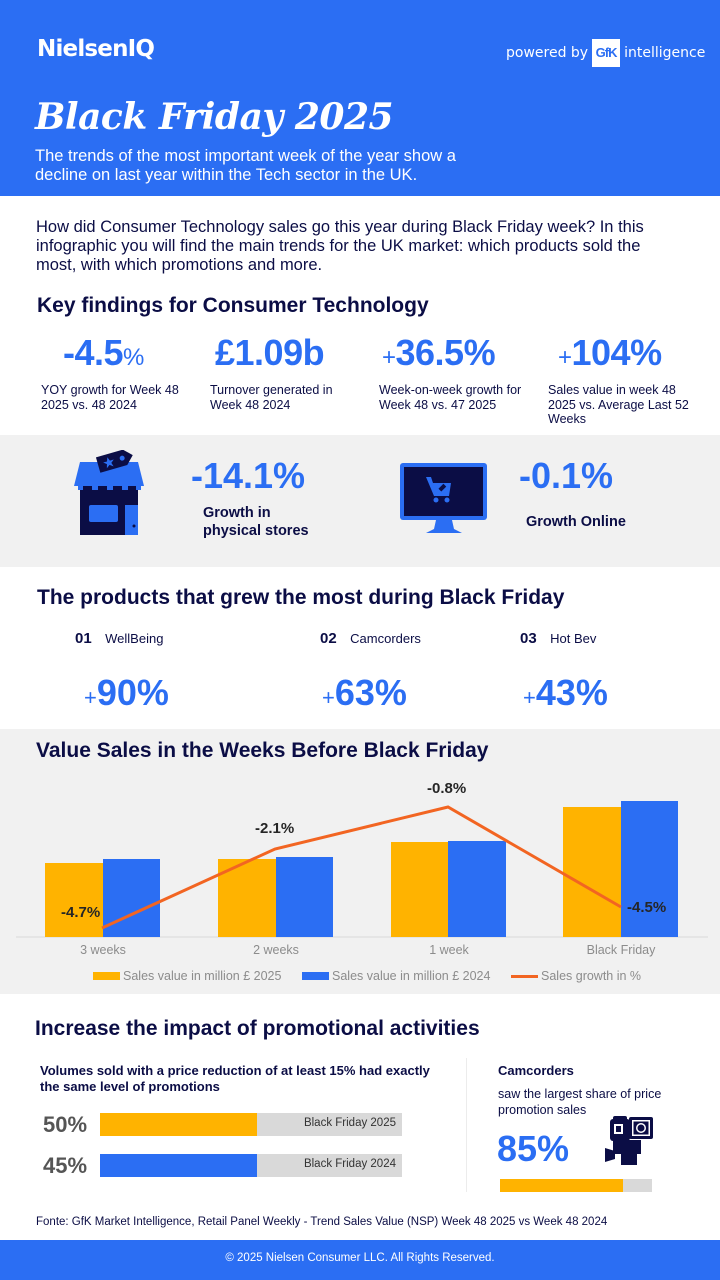 The width and height of the screenshot is (720, 1280). What do you see at coordinates (536, 1070) in the screenshot?
I see `highlight-category: Camcorders` at bounding box center [536, 1070].